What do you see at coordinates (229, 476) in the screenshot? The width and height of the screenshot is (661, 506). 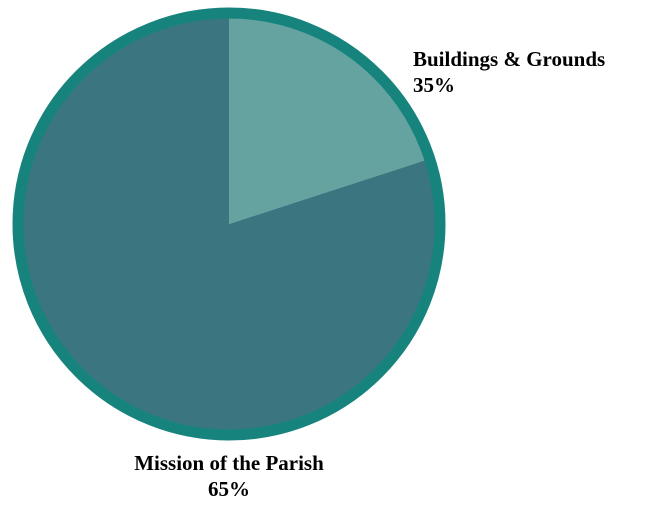 I see `slice-label-mission-of-the-parish: Mission of the Parish 65%` at bounding box center [229, 476].